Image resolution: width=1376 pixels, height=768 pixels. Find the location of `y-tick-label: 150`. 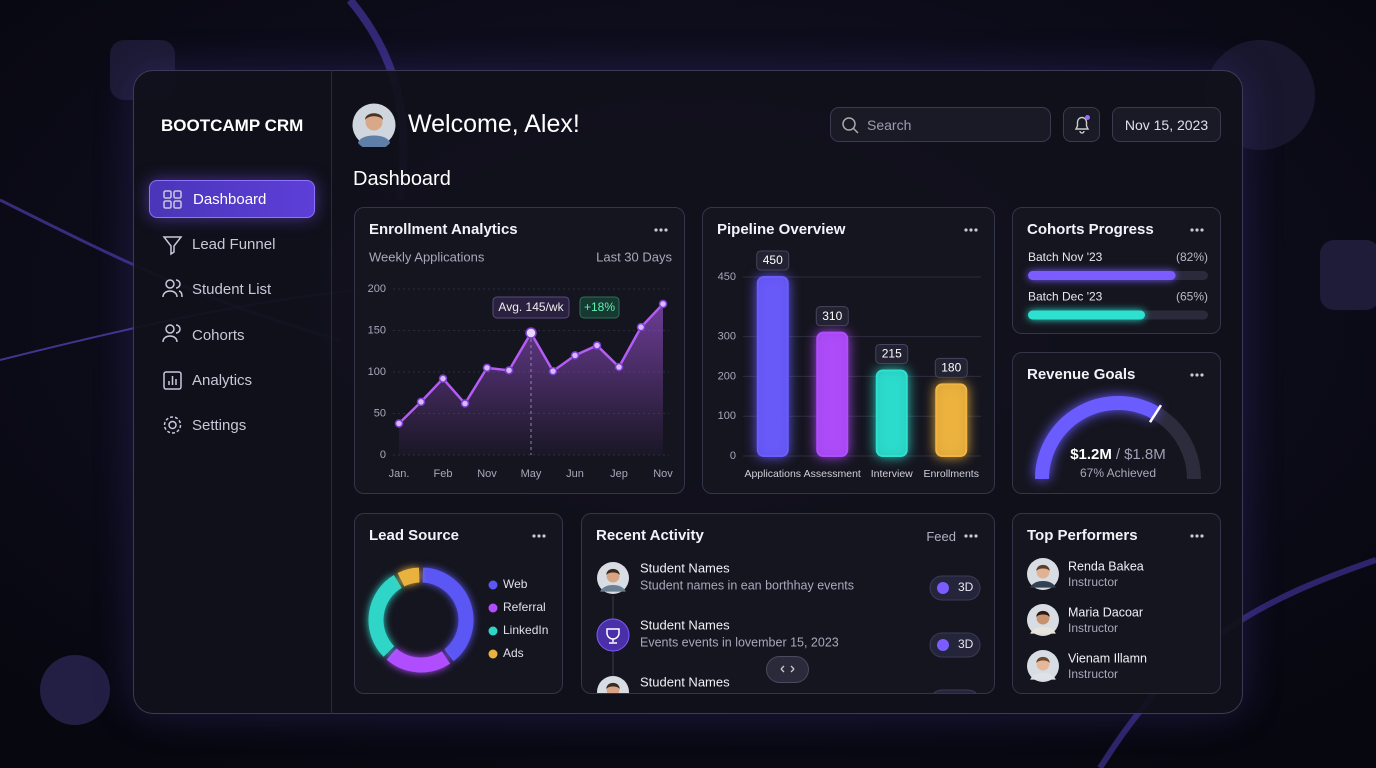

y-tick-label: 150 is located at coordinates (377, 330).